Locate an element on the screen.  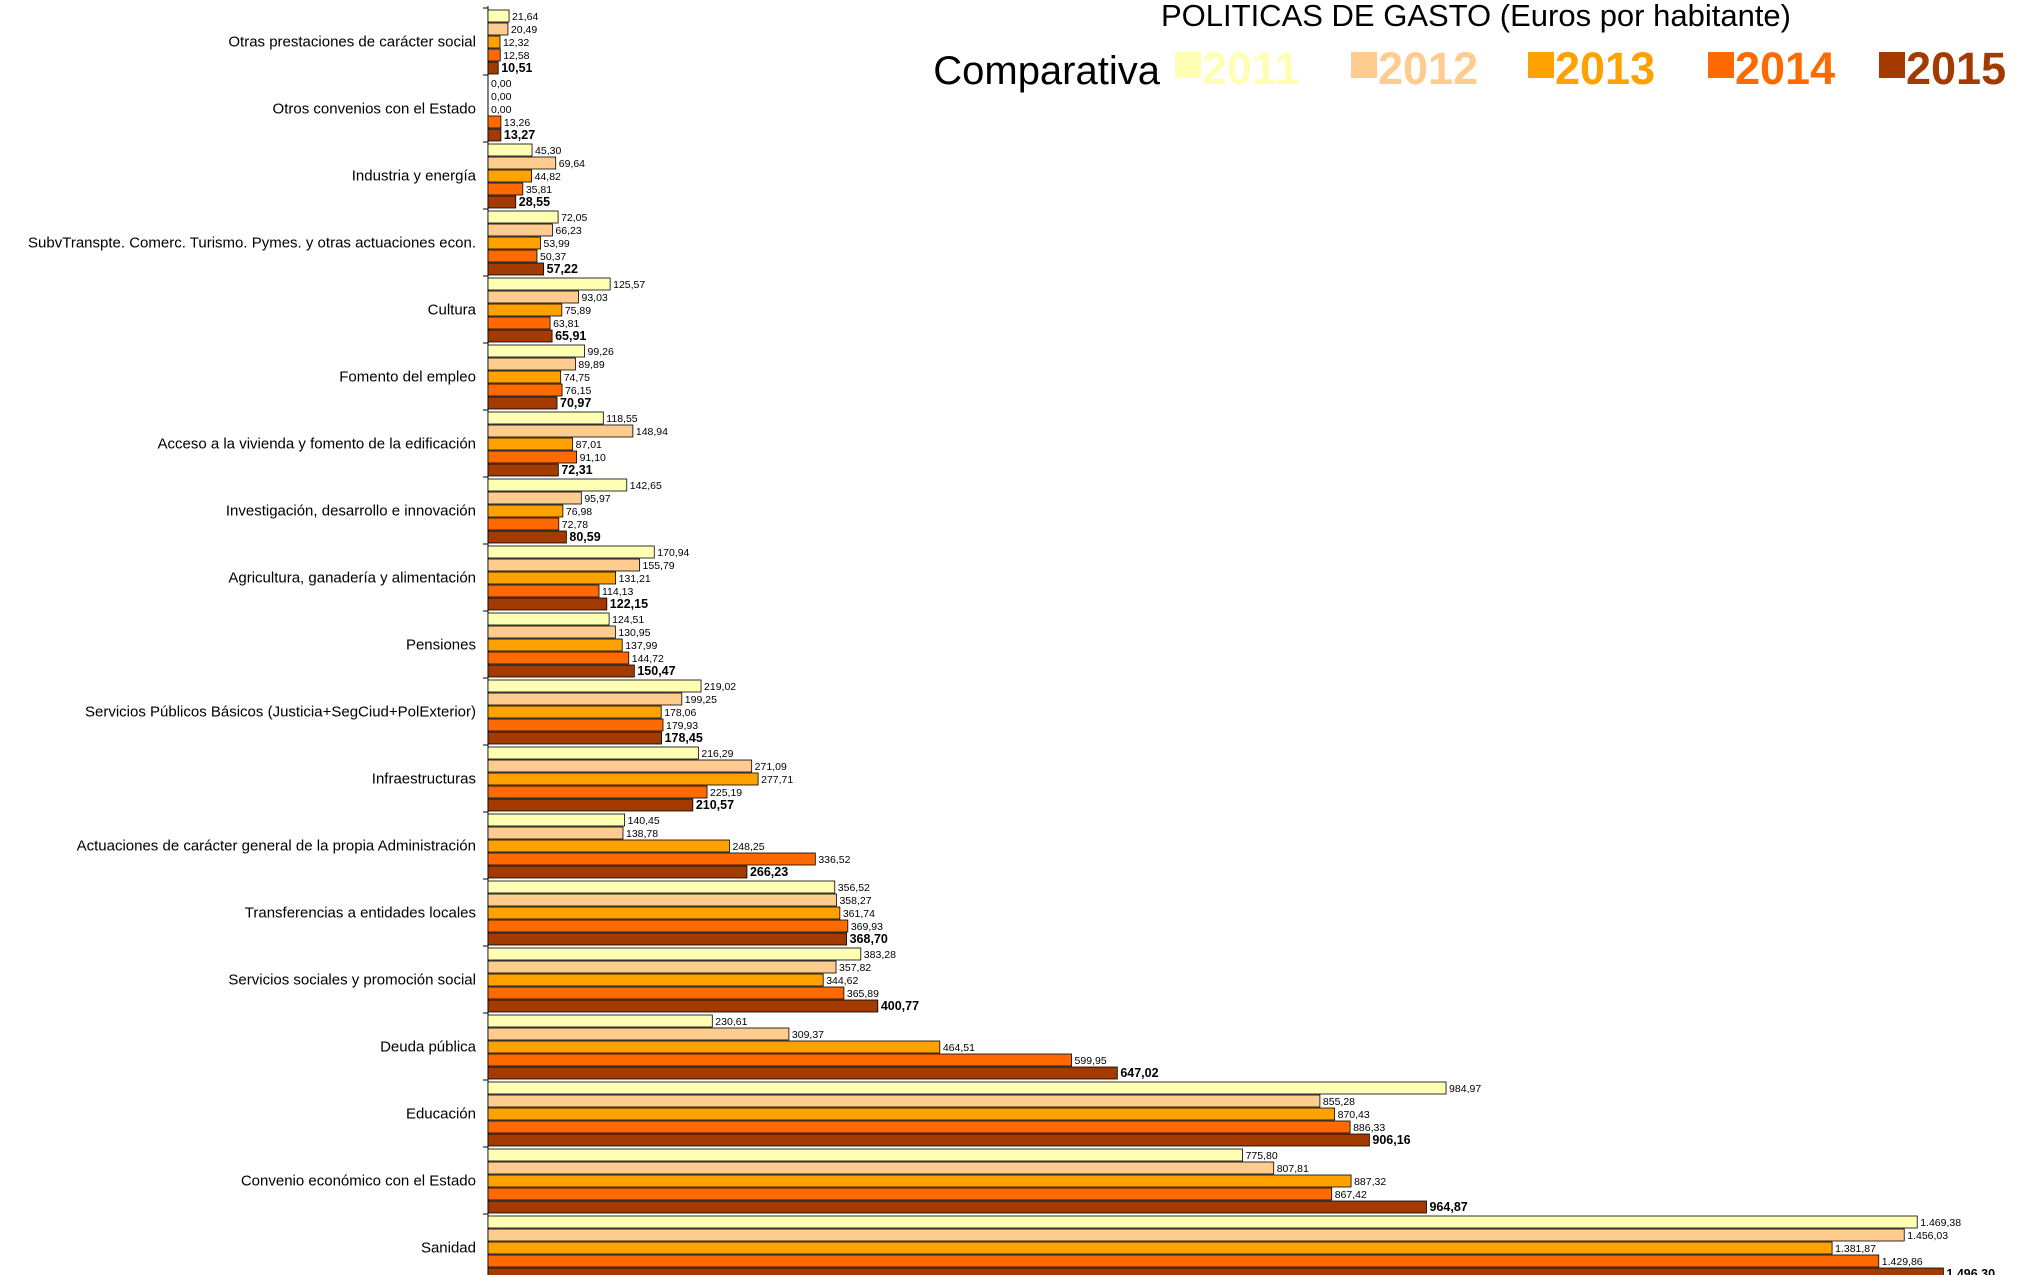
bar-otros-convenios-con-el-estado-2014 is located at coordinates (494, 122).